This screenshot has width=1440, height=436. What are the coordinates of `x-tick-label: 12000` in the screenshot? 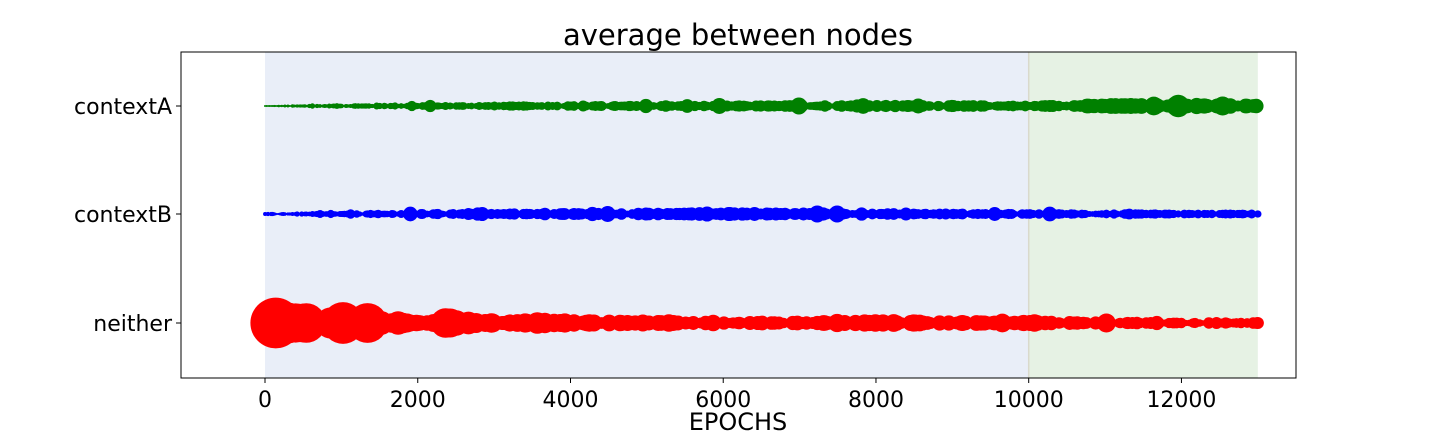 It's located at (1181, 400).